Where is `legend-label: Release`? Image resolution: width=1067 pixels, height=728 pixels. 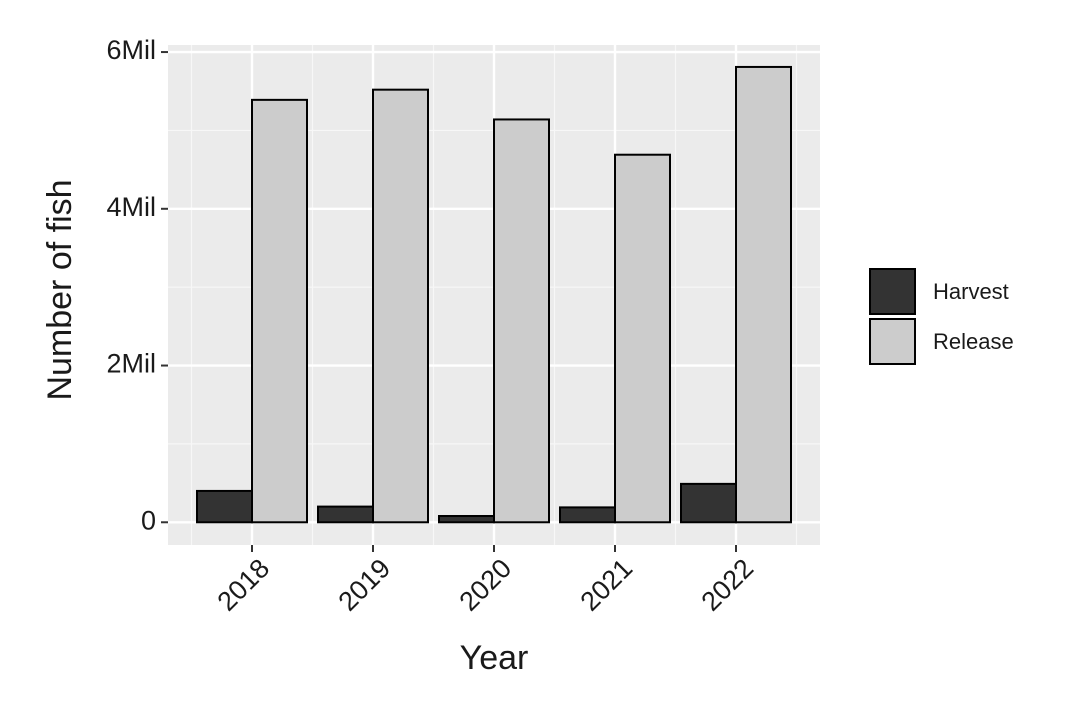
legend-label: Release is located at coordinates (973, 341).